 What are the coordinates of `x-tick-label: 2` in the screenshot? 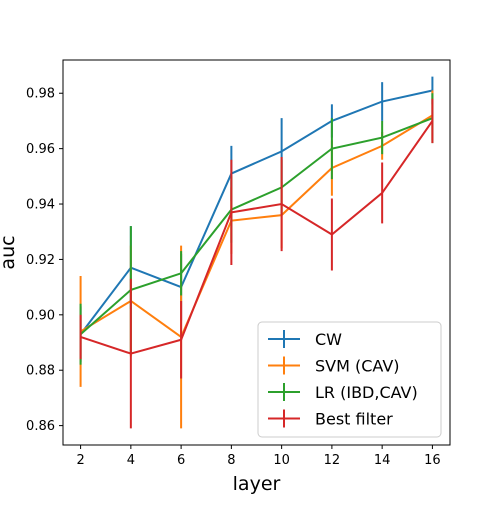 It's located at (80, 460).